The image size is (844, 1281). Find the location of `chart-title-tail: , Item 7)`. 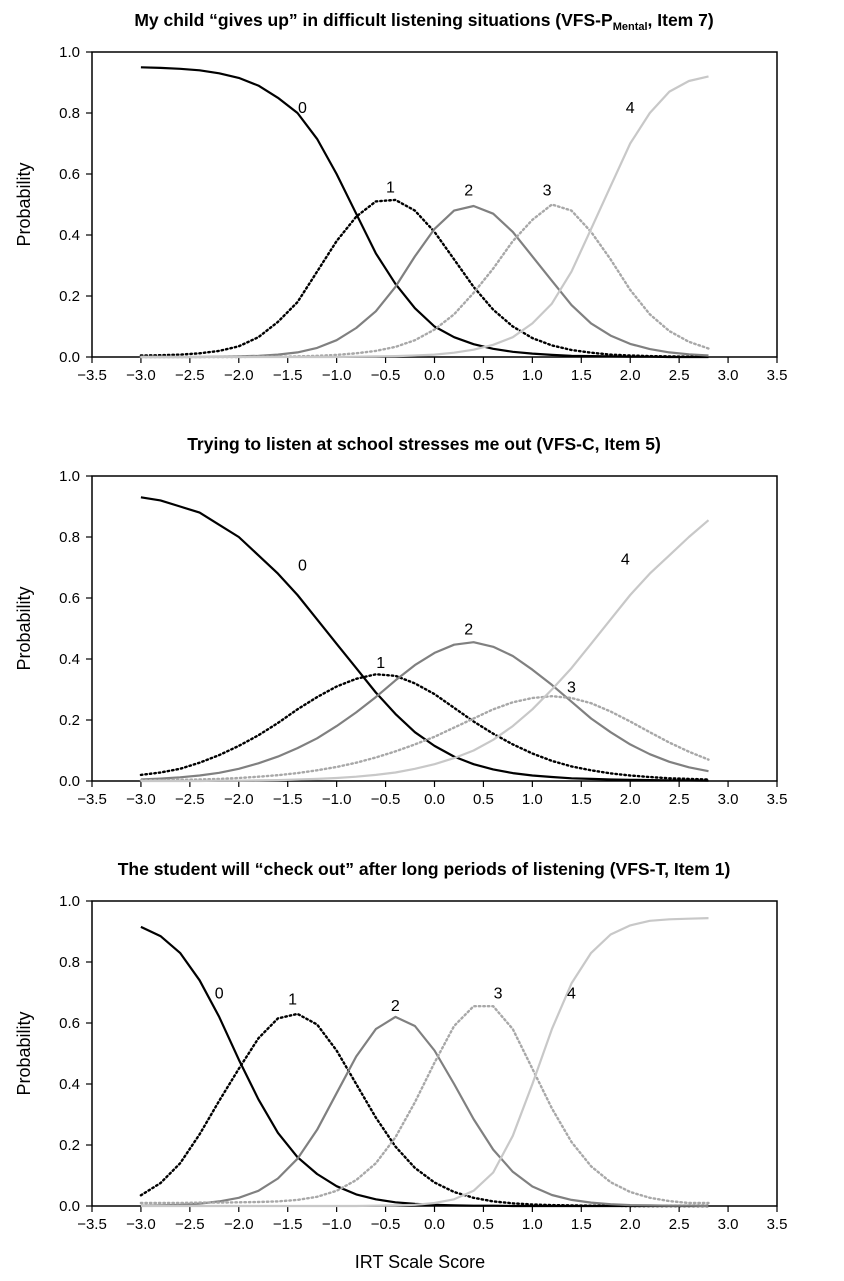

chart-title-tail: , Item 7) is located at coordinates (681, 20).